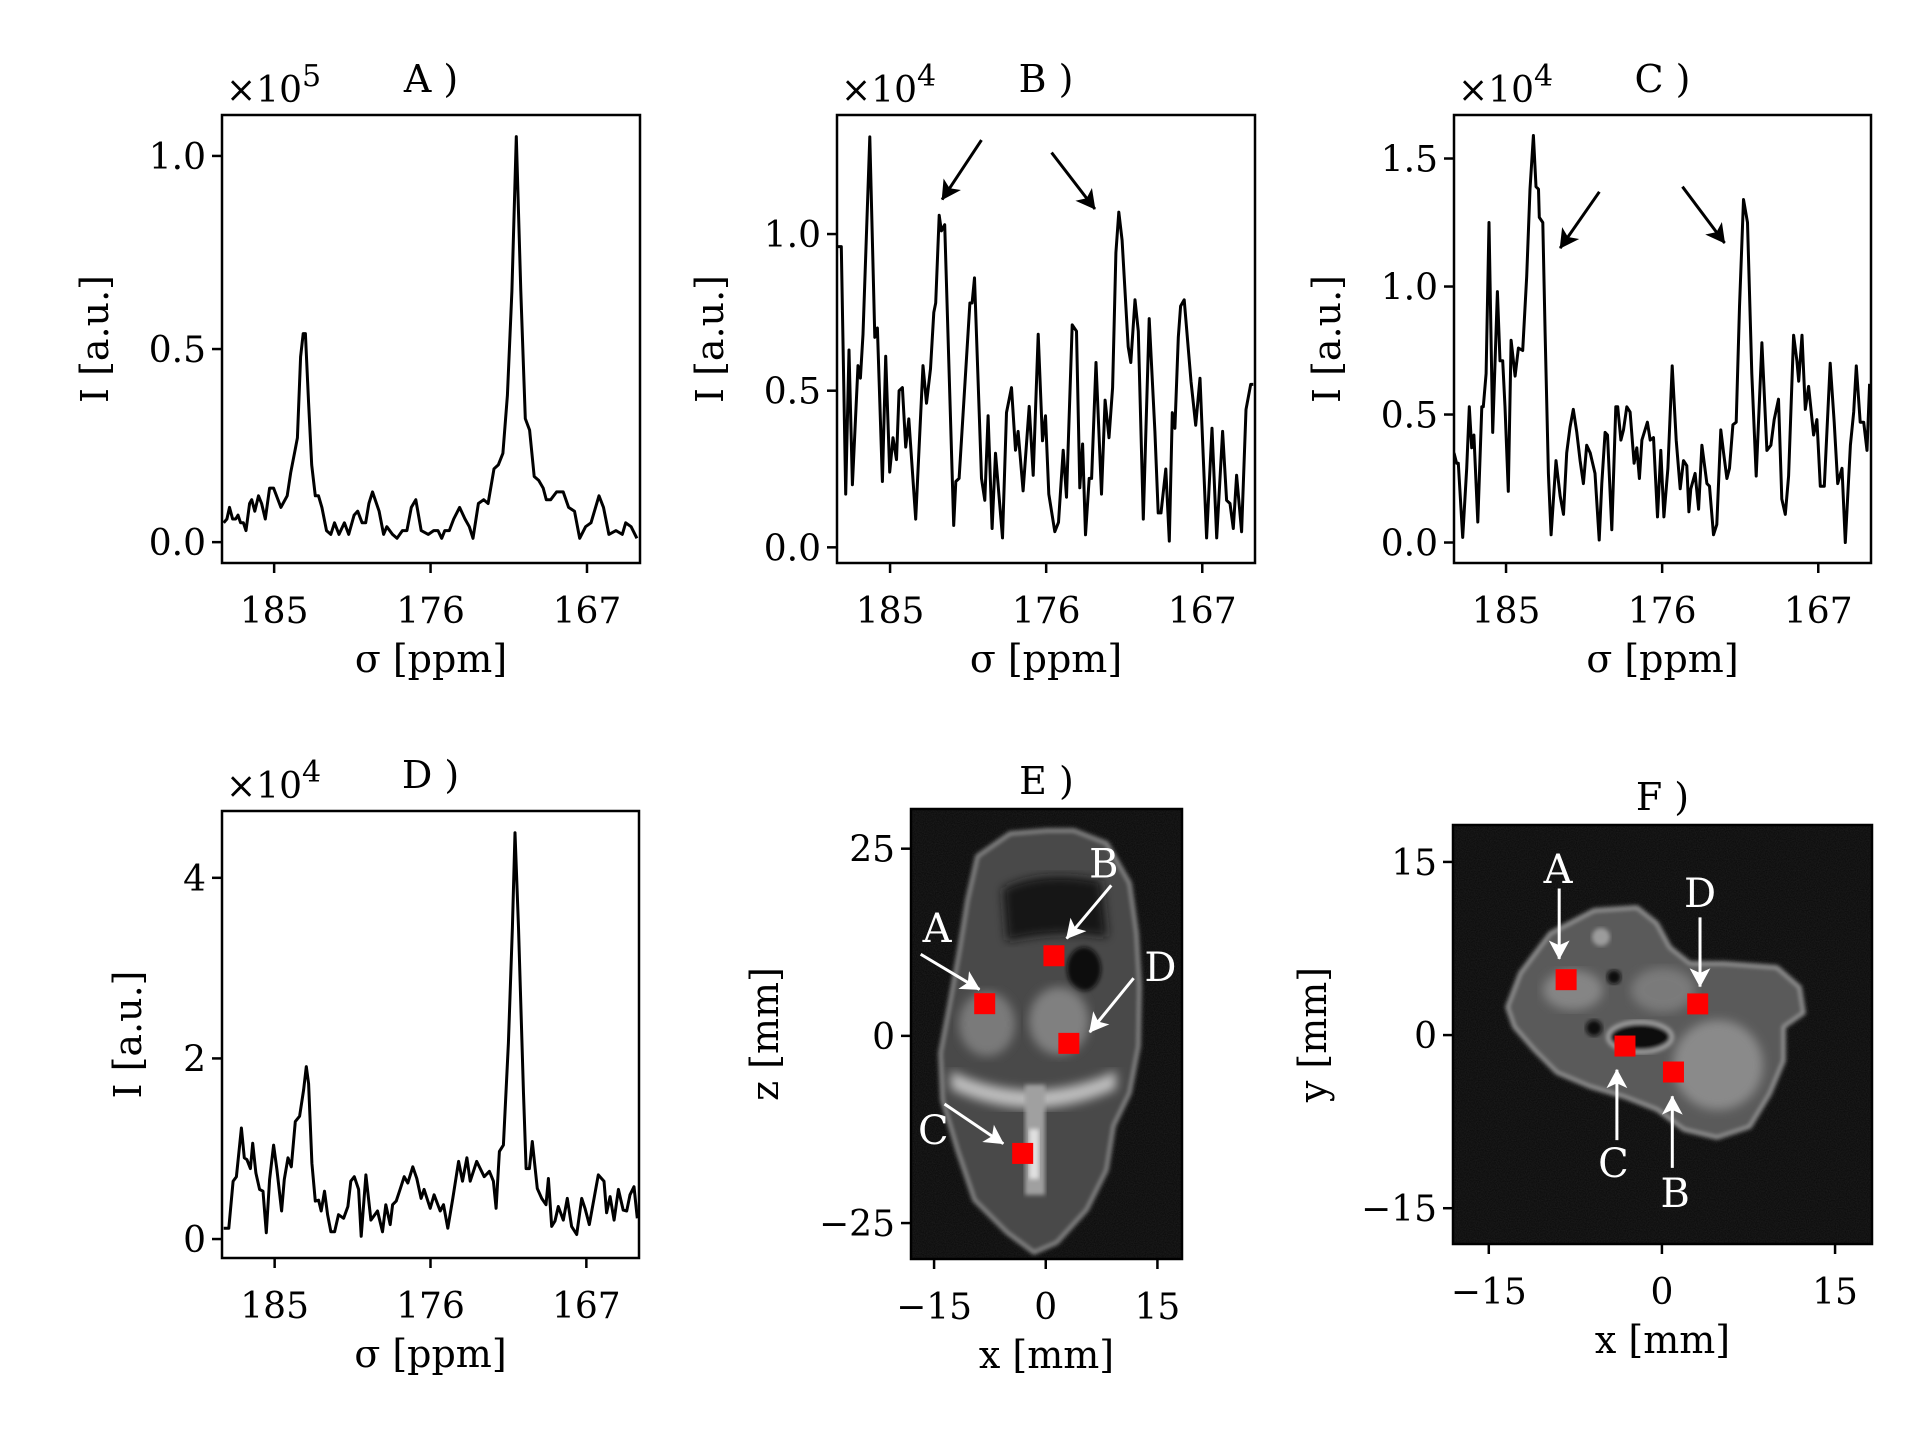 The height and width of the screenshot is (1440, 1920). I want to click on marker-arrow-B, so click(1089, 912).